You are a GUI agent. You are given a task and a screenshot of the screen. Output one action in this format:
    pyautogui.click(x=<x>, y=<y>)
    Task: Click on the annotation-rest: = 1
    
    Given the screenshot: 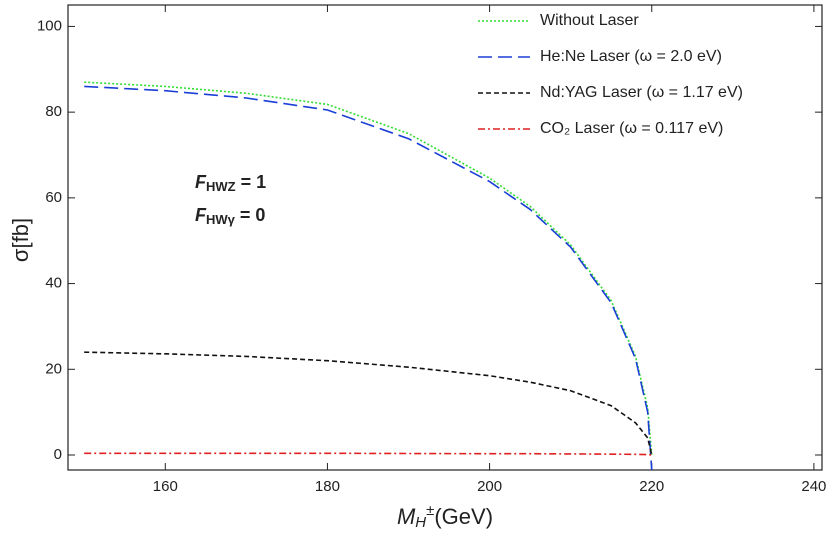 What is the action you would take?
    pyautogui.click(x=251, y=182)
    